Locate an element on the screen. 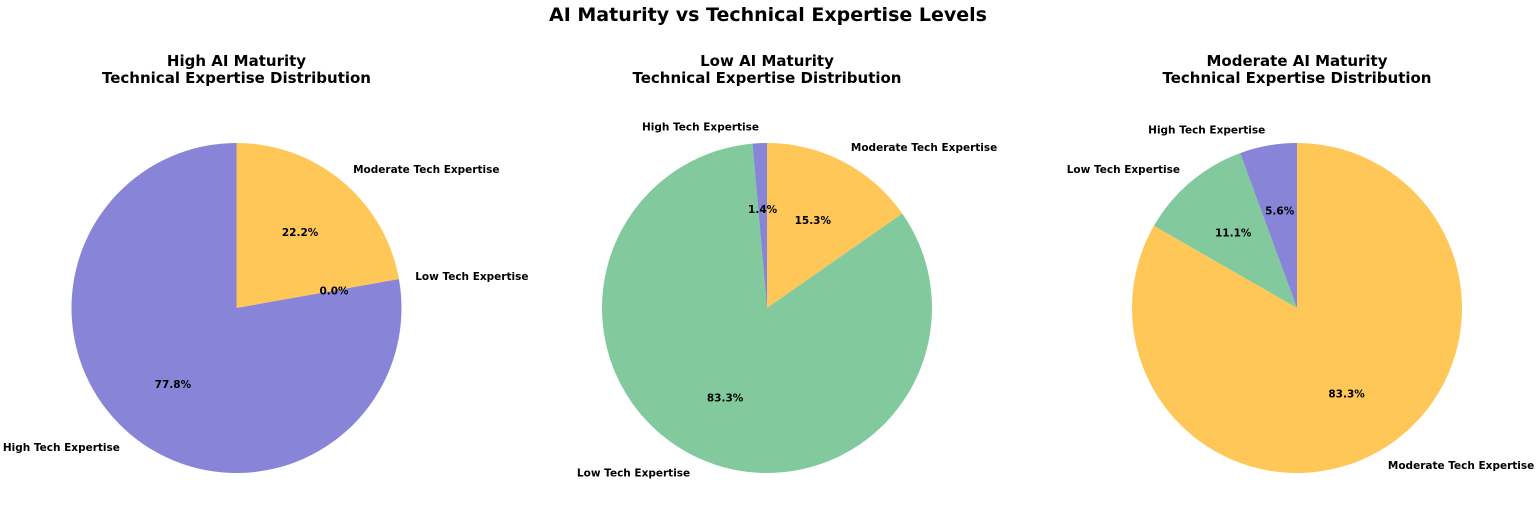 The image size is (1536, 521). chart-title-line: Low AI Maturity is located at coordinates (767, 61).